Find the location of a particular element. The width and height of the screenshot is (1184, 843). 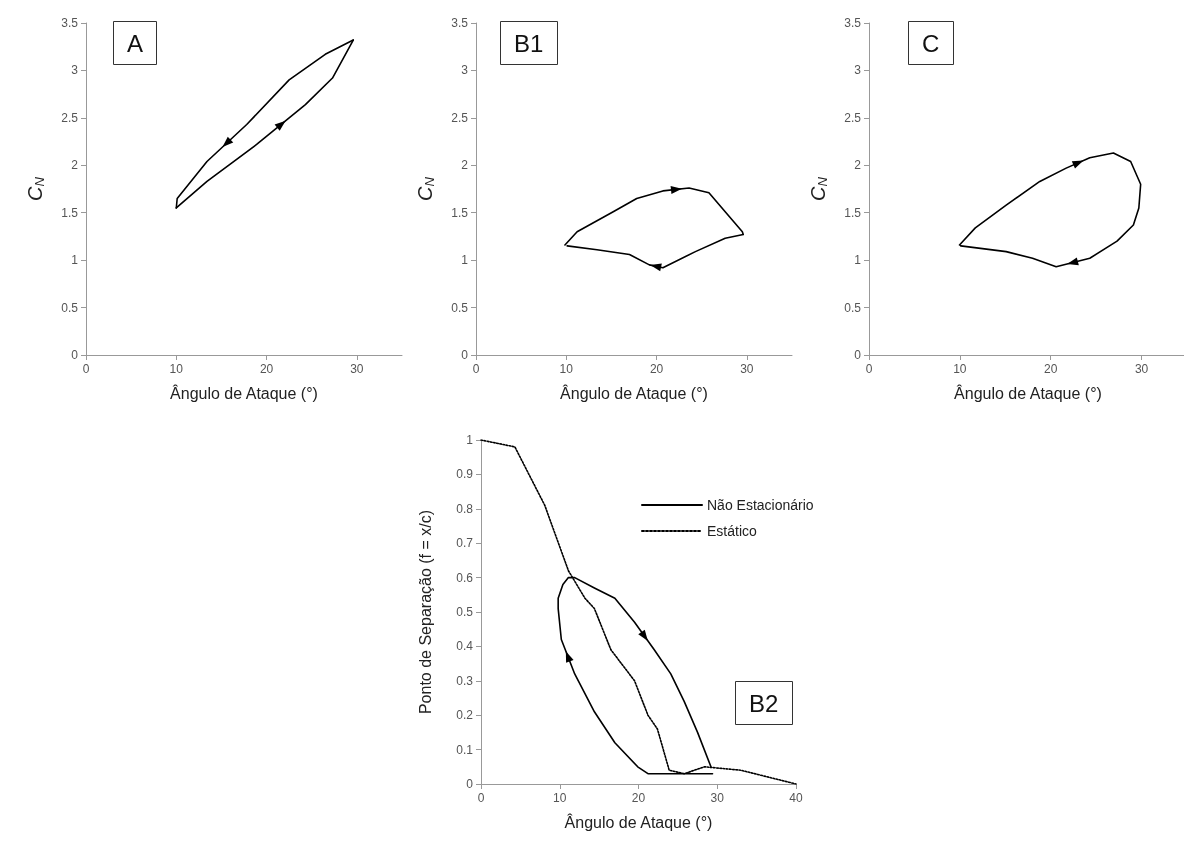

chart-title: A is located at coordinates (135, 43).